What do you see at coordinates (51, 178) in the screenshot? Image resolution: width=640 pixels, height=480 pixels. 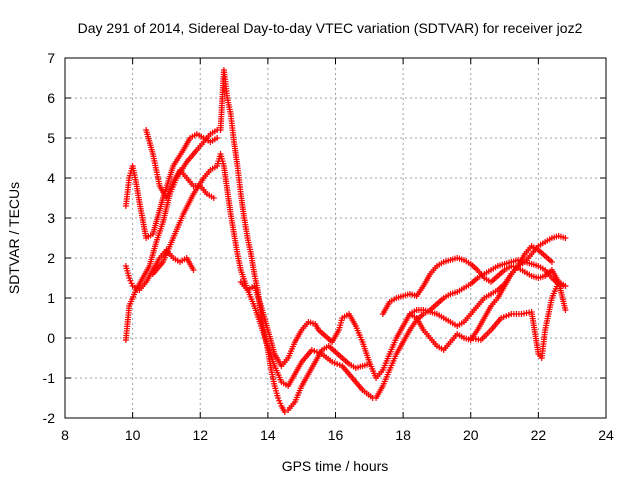 I see `y-tick-label: 4` at bounding box center [51, 178].